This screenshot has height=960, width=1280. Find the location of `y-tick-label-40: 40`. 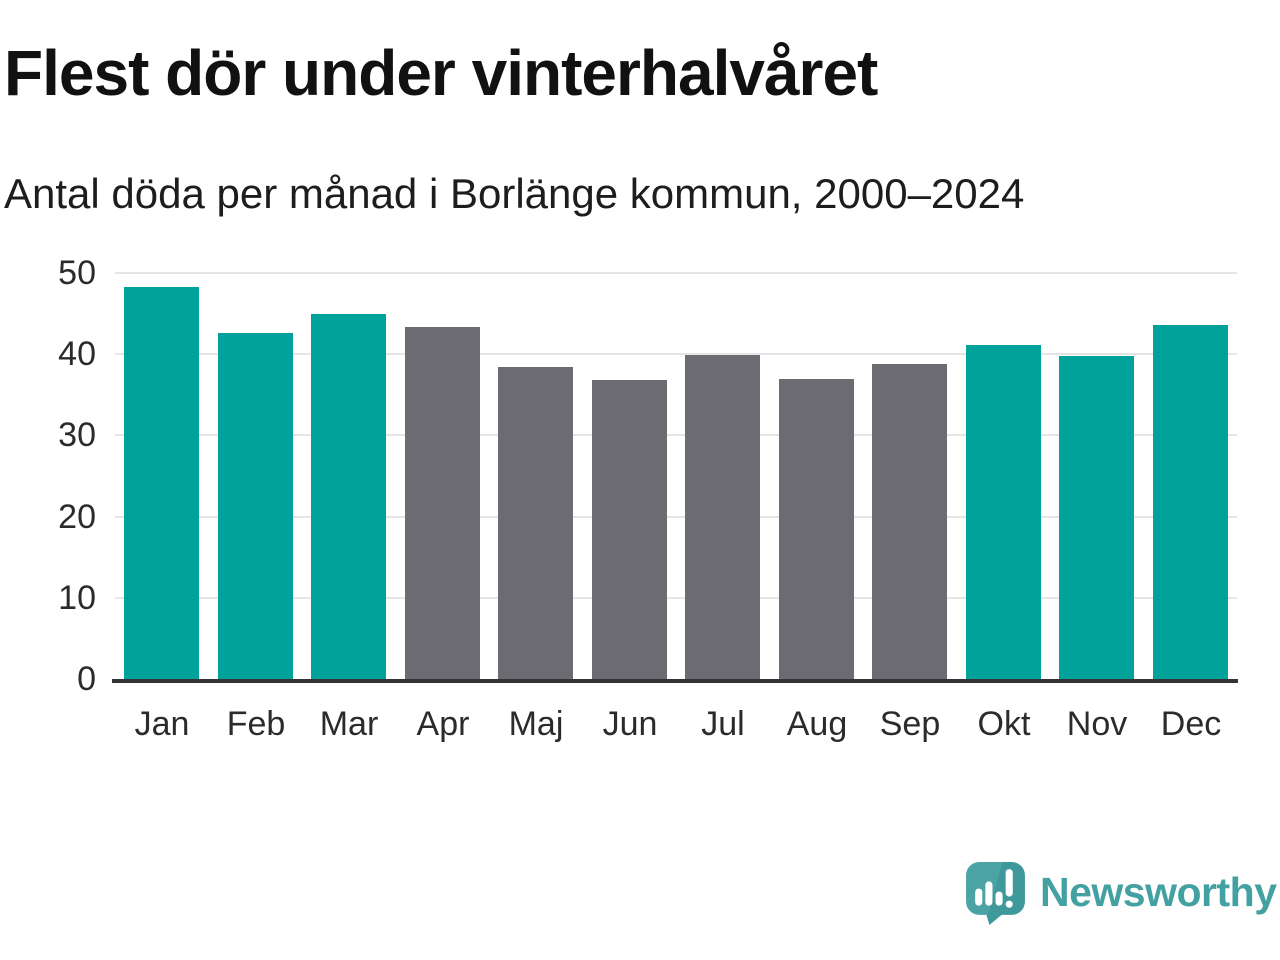

y-tick-label-40: 40 is located at coordinates (77, 354).